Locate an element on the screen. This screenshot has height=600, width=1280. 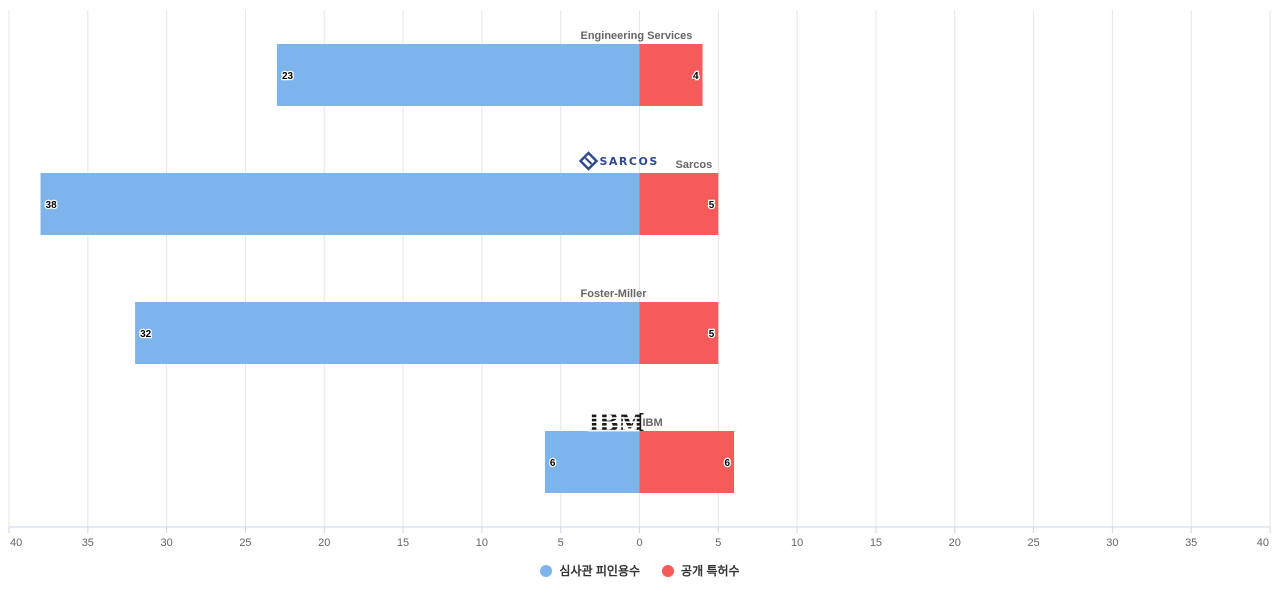
legend-label-examiner-citations: 심사관 피인용수 is located at coordinates (600, 571).